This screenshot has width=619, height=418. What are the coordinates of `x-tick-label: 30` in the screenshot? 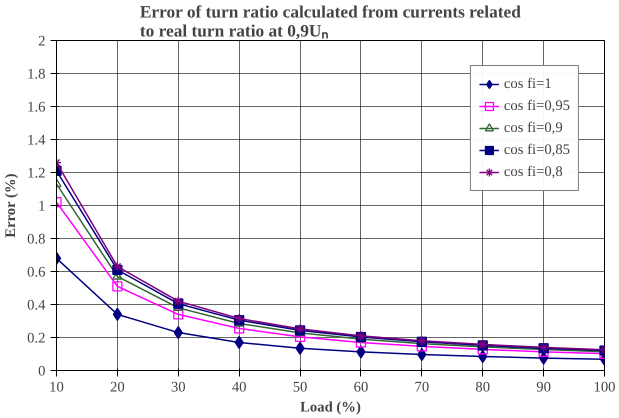 It's located at (178, 388).